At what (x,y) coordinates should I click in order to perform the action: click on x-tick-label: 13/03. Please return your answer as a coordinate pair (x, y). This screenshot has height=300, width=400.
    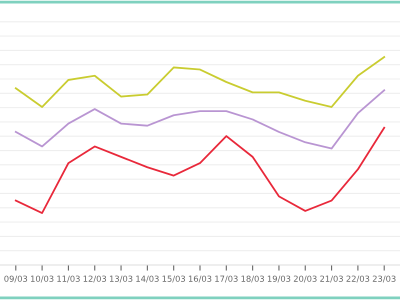
    Looking at the image, I should click on (121, 279).